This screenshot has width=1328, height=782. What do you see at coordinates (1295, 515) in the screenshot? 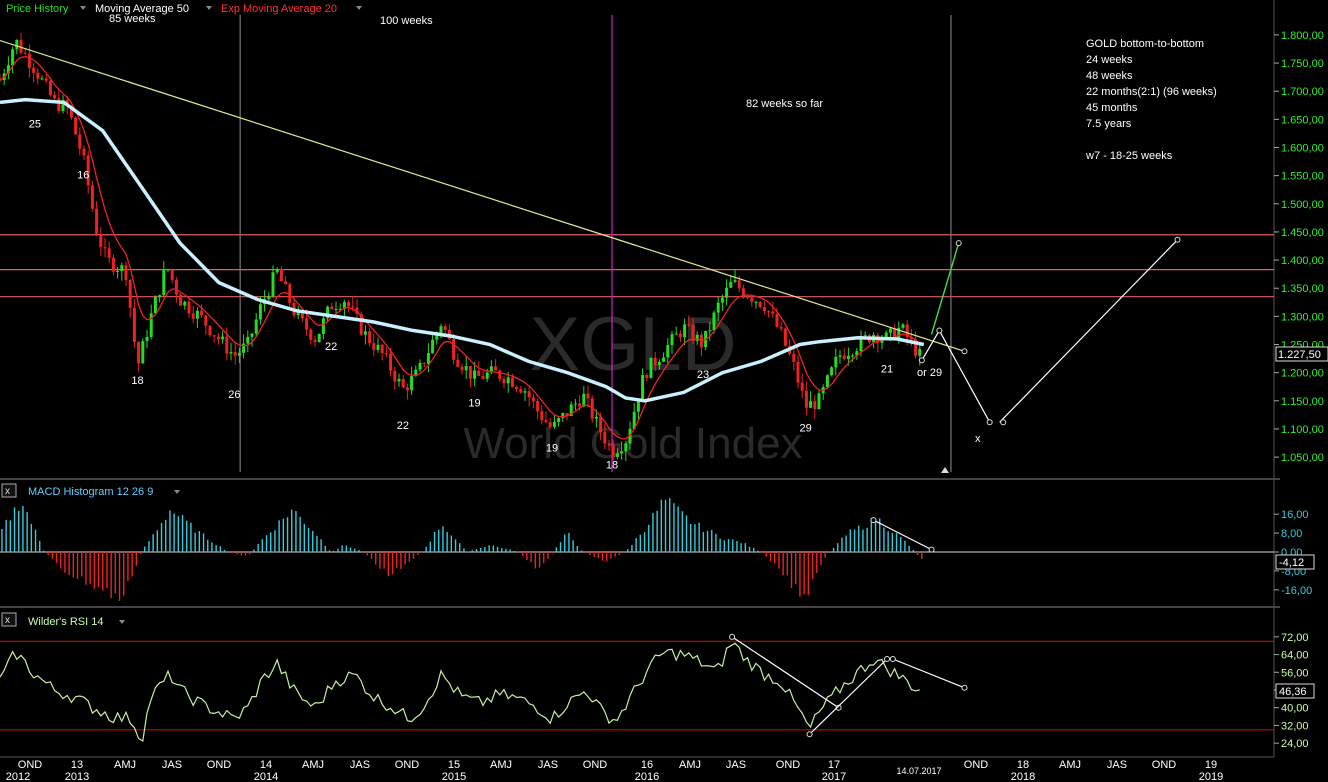
I see `macd-tick-label: 16,00` at bounding box center [1295, 515].